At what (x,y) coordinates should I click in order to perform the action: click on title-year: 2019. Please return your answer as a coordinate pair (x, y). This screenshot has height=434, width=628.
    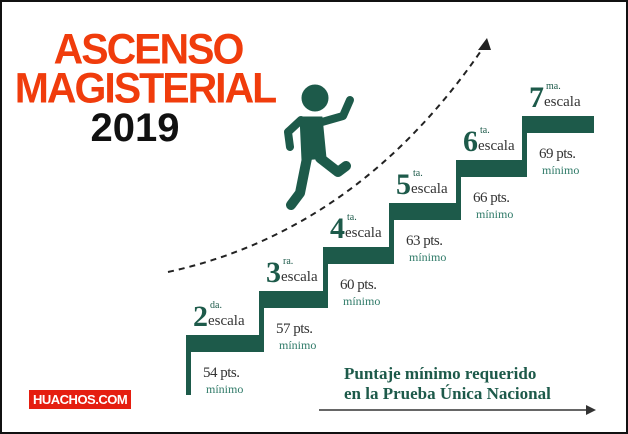
    Looking at the image, I should click on (135, 128).